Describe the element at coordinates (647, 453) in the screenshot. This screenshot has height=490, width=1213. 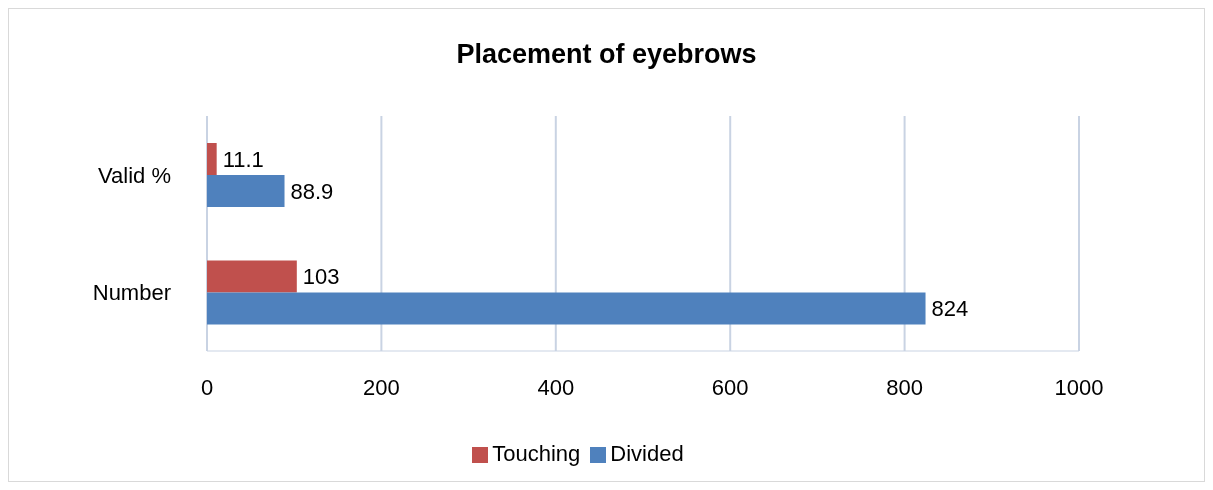
I see `legend-label: Divided` at that location.